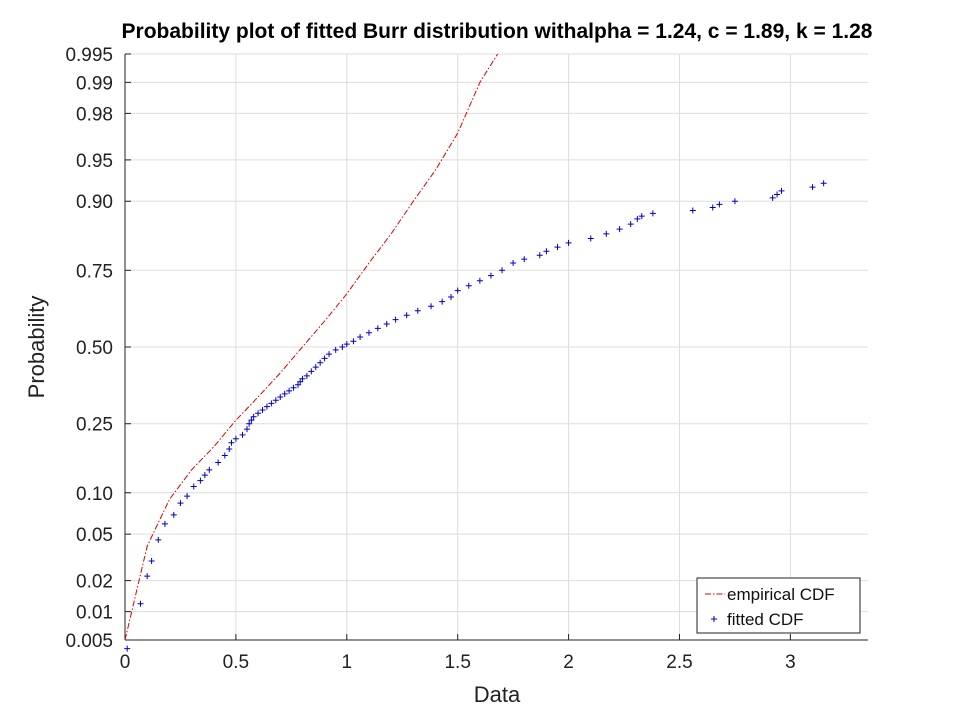  Describe the element at coordinates (679, 662) in the screenshot. I see `x-tick-label: 2.5` at that location.